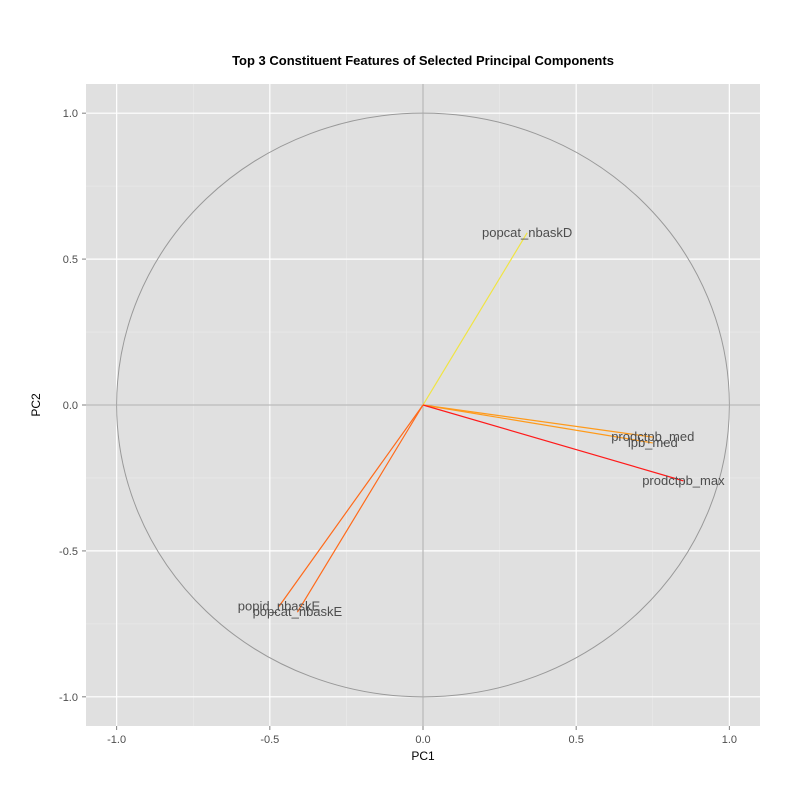  Describe the element at coordinates (360, 508) in the screenshot. I see `vector-popcat_nbaskE` at that location.